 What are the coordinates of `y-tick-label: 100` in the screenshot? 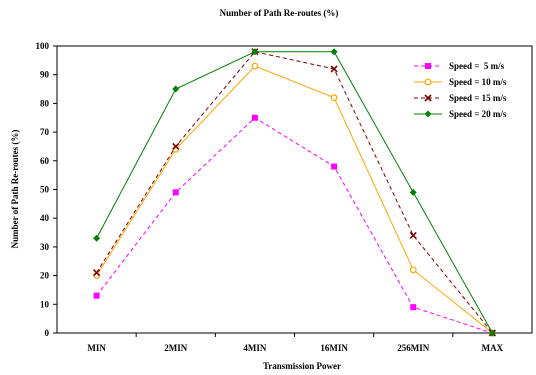 It's located at (43, 46).